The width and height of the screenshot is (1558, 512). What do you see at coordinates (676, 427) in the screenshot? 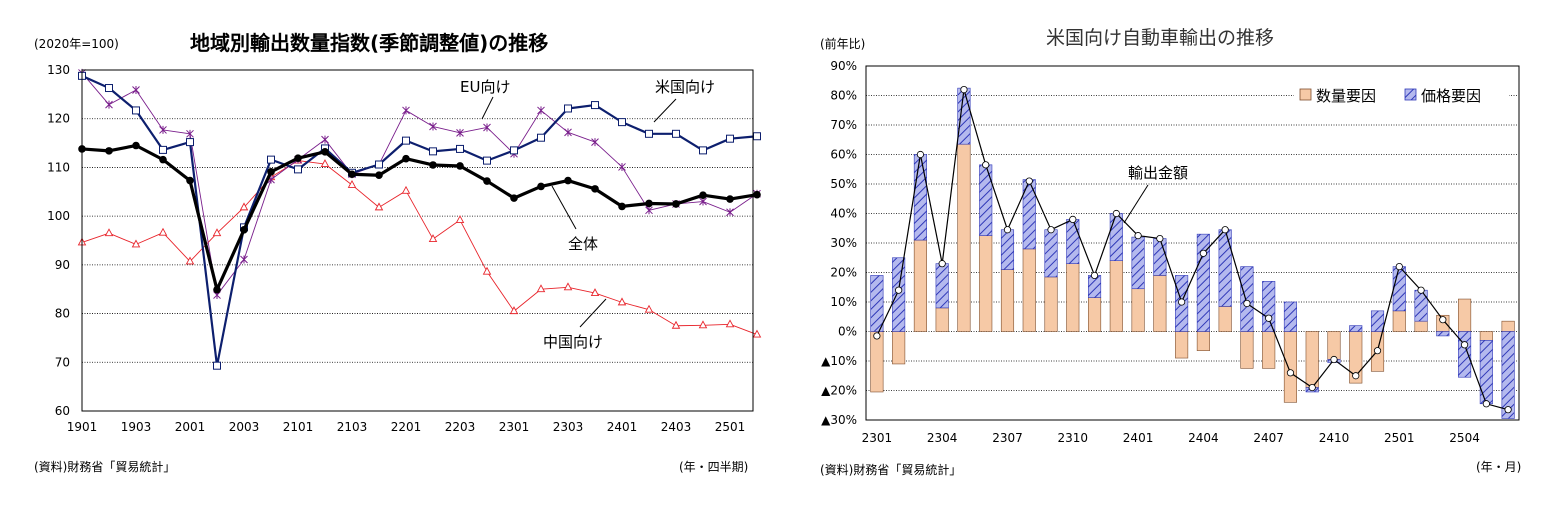
I see `chart1-x-tick-label: 2403` at bounding box center [676, 427].